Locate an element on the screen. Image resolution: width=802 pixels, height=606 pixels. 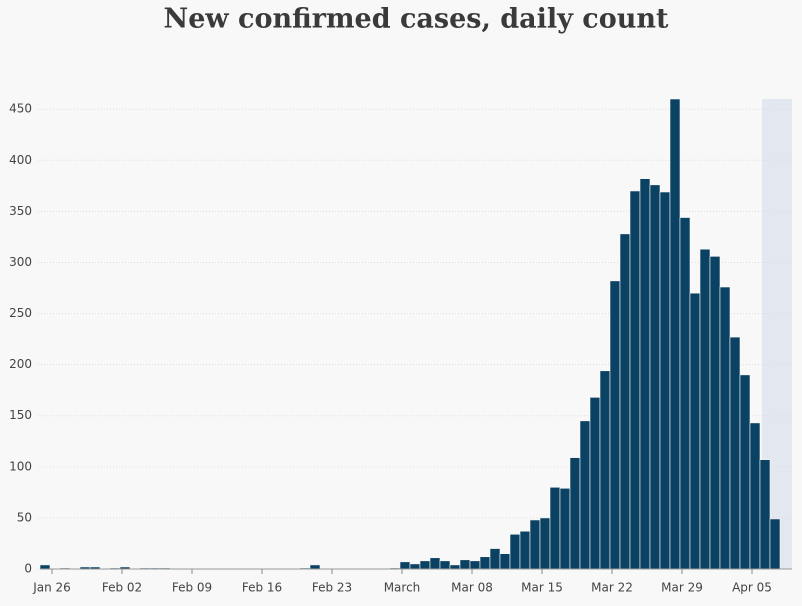
y-tick-label: 100 is located at coordinates (20, 466).